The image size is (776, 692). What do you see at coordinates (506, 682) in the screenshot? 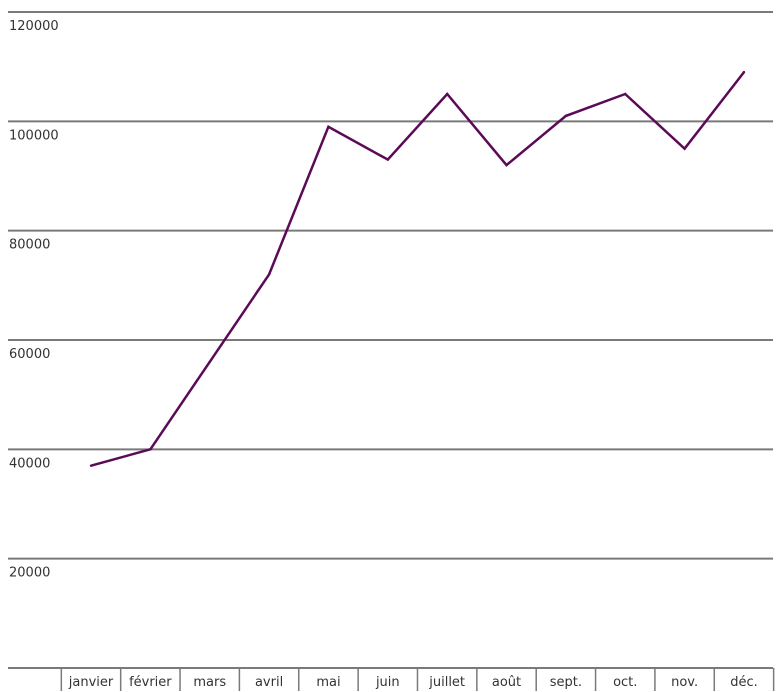
I see `x-category-label: août` at bounding box center [506, 682].